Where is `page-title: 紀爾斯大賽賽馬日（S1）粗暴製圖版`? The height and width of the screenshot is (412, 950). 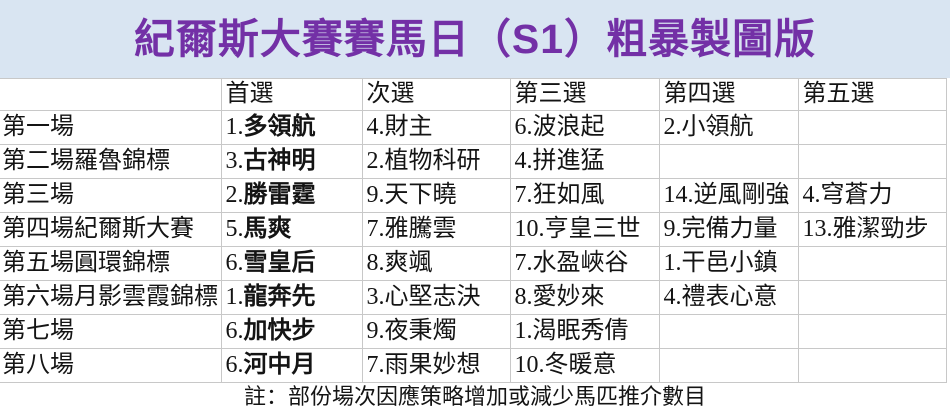 page-title: 紀爾斯大賽賽馬日（S1）粗暴製圖版 is located at coordinates (475, 38).